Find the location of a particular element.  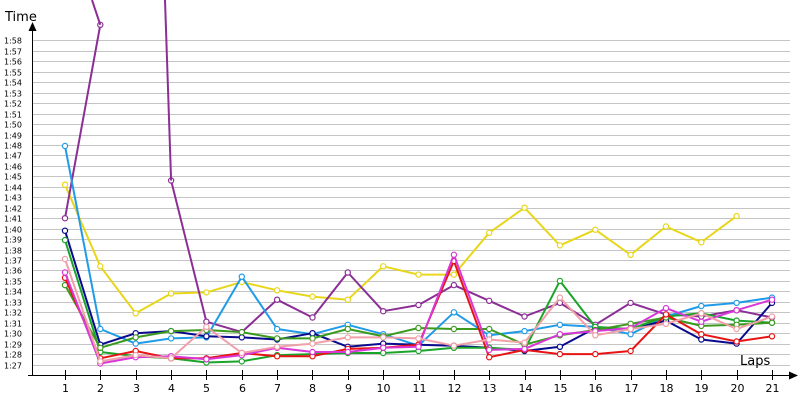

y-tick-label: 1:43 is located at coordinates (13, 198).